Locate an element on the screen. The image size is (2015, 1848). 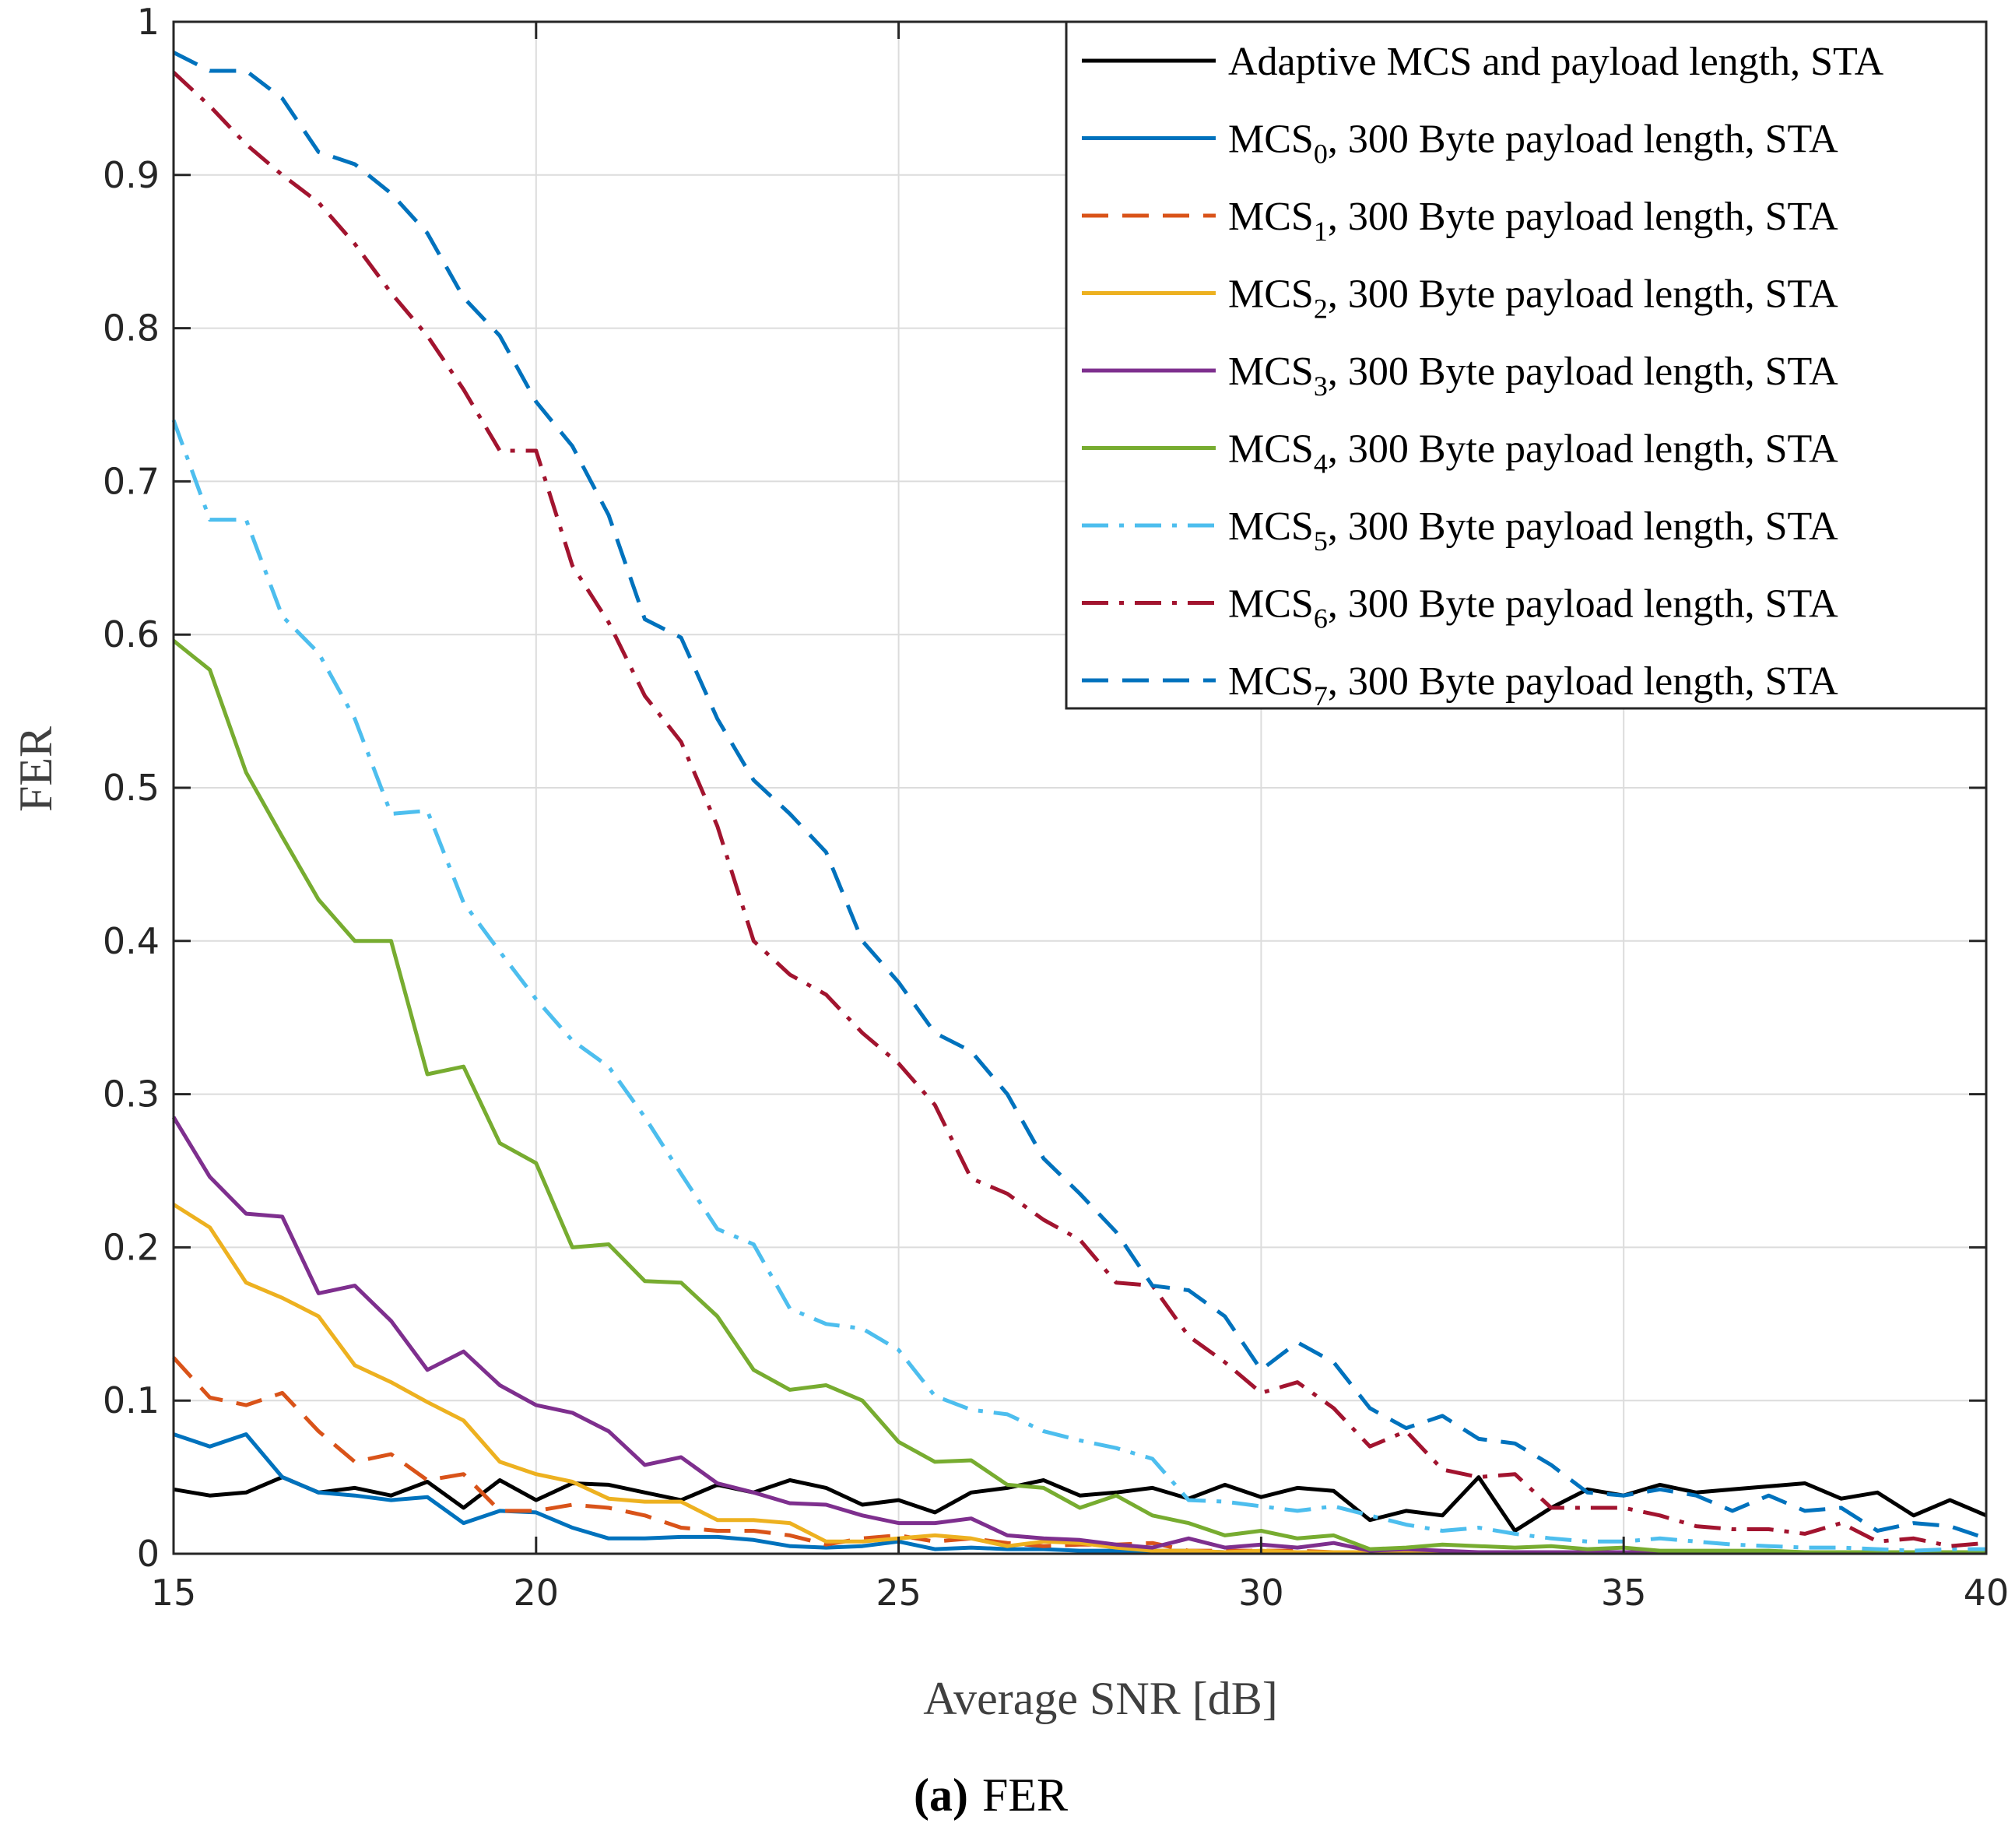
caption-label: (a) is located at coordinates (941, 1795).